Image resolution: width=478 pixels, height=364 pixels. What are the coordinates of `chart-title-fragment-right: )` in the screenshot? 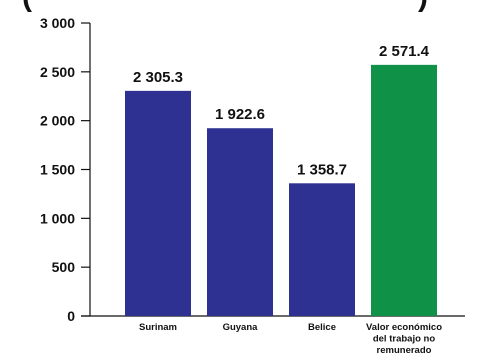 It's located at (423, 6).